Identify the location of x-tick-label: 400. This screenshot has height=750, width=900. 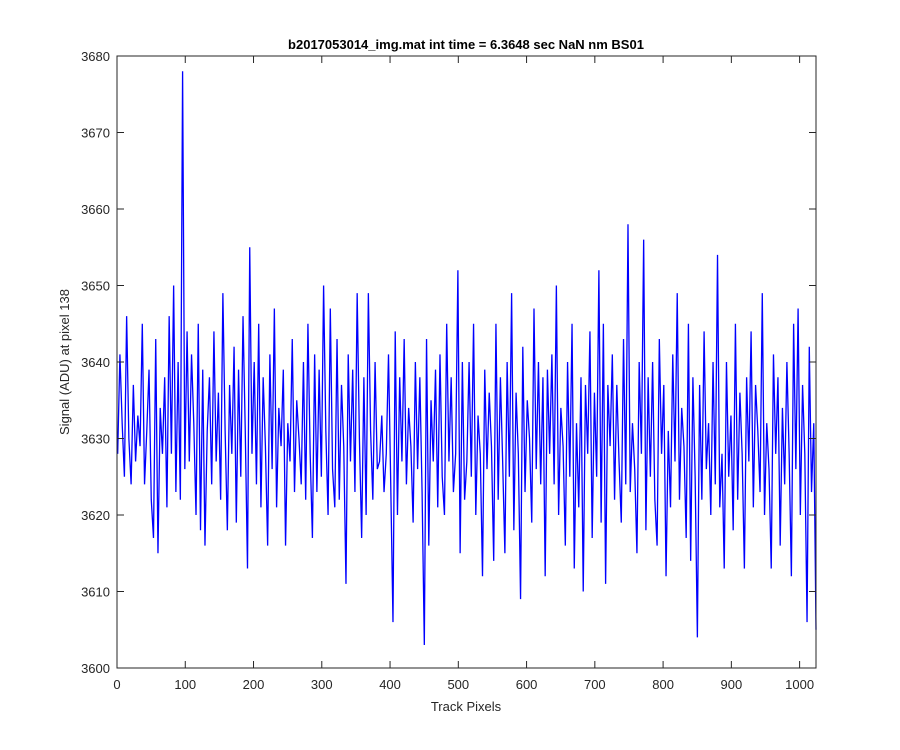
(390, 684).